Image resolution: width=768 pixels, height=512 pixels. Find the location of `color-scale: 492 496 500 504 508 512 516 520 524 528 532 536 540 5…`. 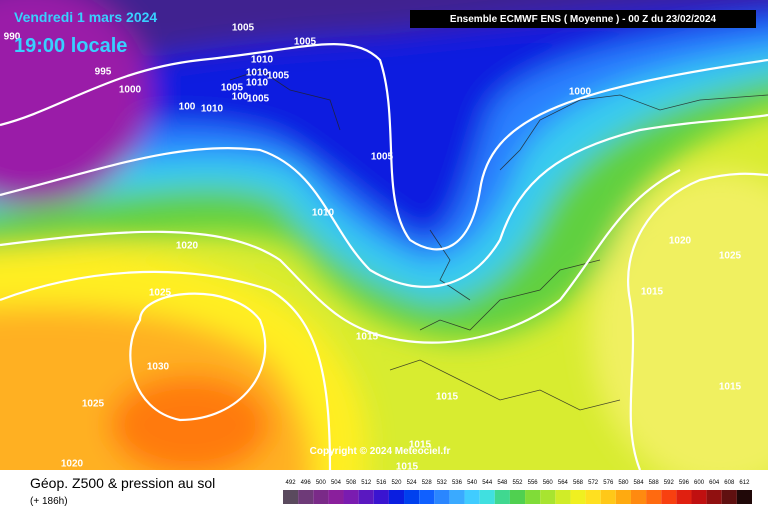

color-scale: 492 496 500 504 508 512 516 520 524 528 532 536 540 5… is located at coordinates (517, 492).